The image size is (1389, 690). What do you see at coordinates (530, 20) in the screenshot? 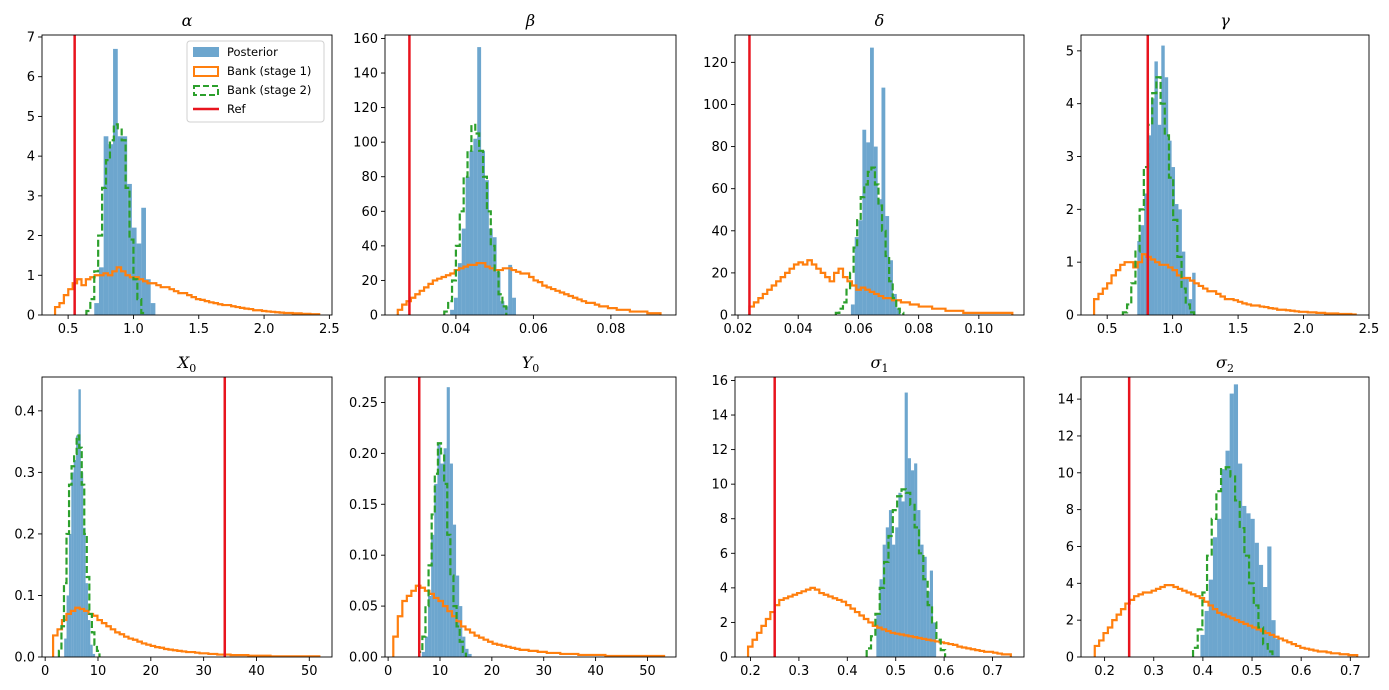
I see `subplot-title: β` at bounding box center [530, 20].